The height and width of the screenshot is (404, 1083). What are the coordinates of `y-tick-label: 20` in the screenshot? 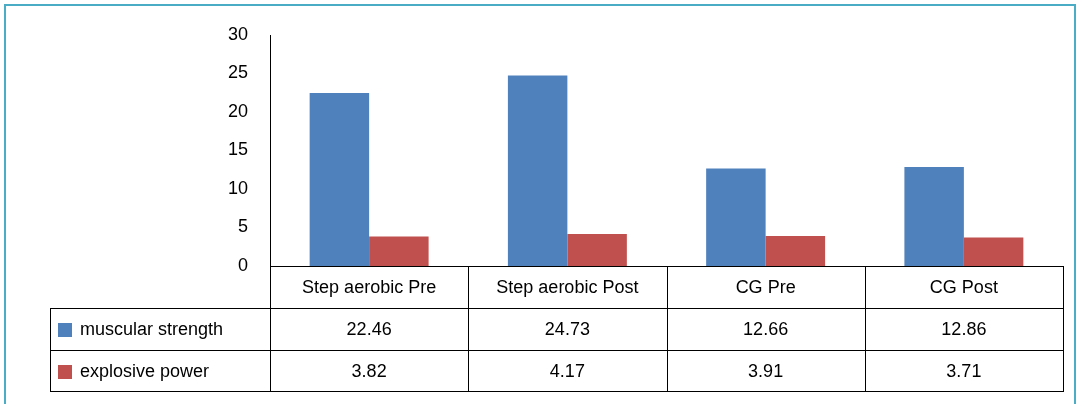 It's located at (237, 110).